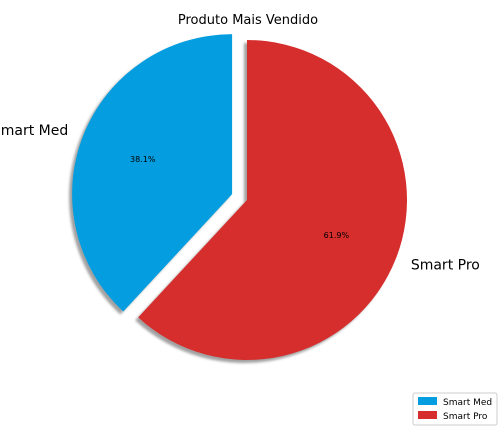 The width and height of the screenshot is (502, 430). I want to click on slice-label-smart-pro: Smart Pro, so click(445, 265).